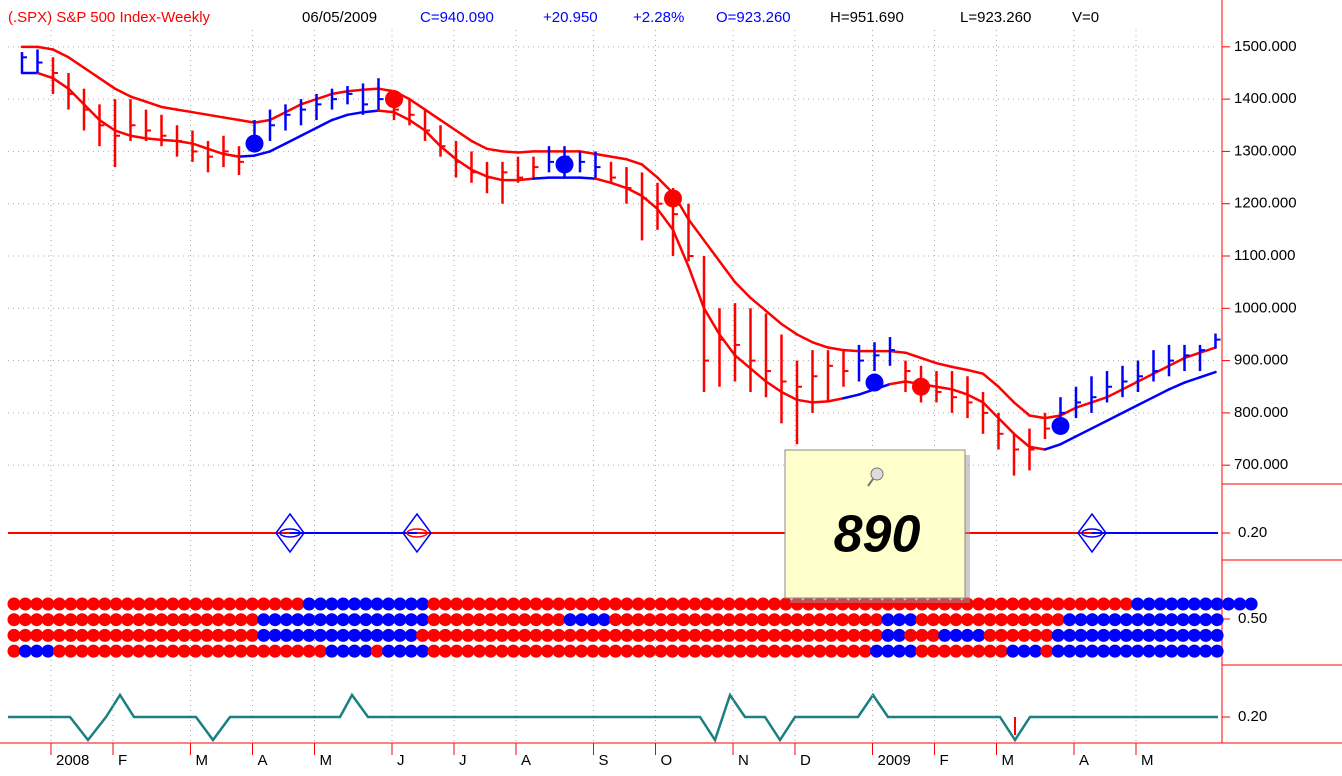 This screenshot has width=1342, height=776. What do you see at coordinates (1252, 618) in the screenshot?
I see `panel-tick-label: 0.50` at bounding box center [1252, 618].